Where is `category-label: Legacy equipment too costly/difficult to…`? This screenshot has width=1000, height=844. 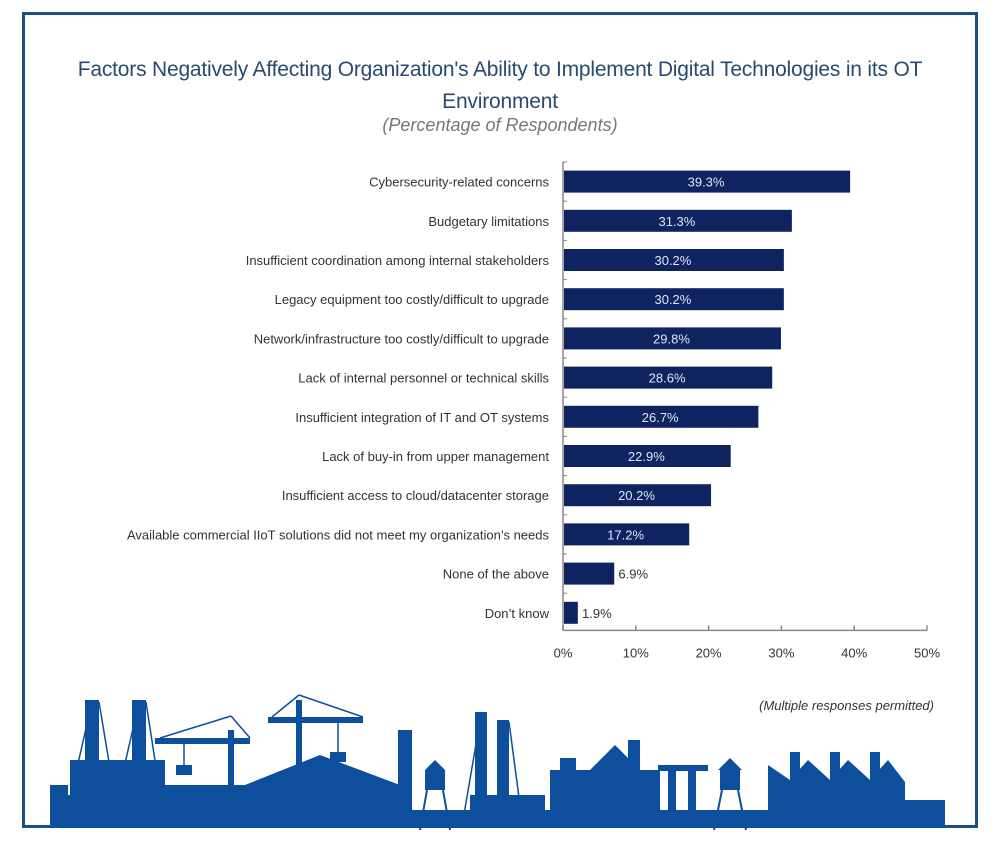
category-label: Legacy equipment too costly/difficult to… is located at coordinates (412, 299).